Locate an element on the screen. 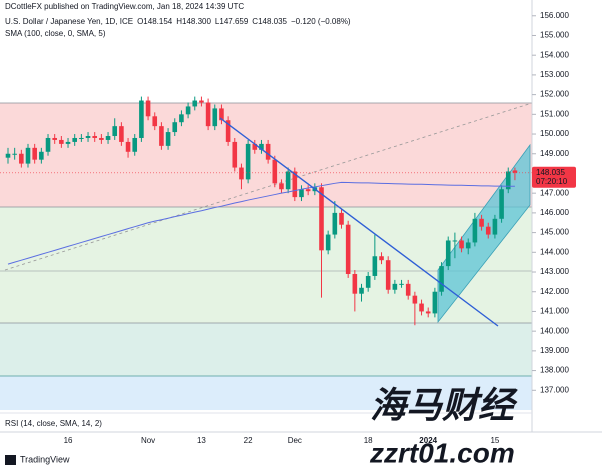 The width and height of the screenshot is (602, 470). price-label-box is located at coordinates (554, 177).